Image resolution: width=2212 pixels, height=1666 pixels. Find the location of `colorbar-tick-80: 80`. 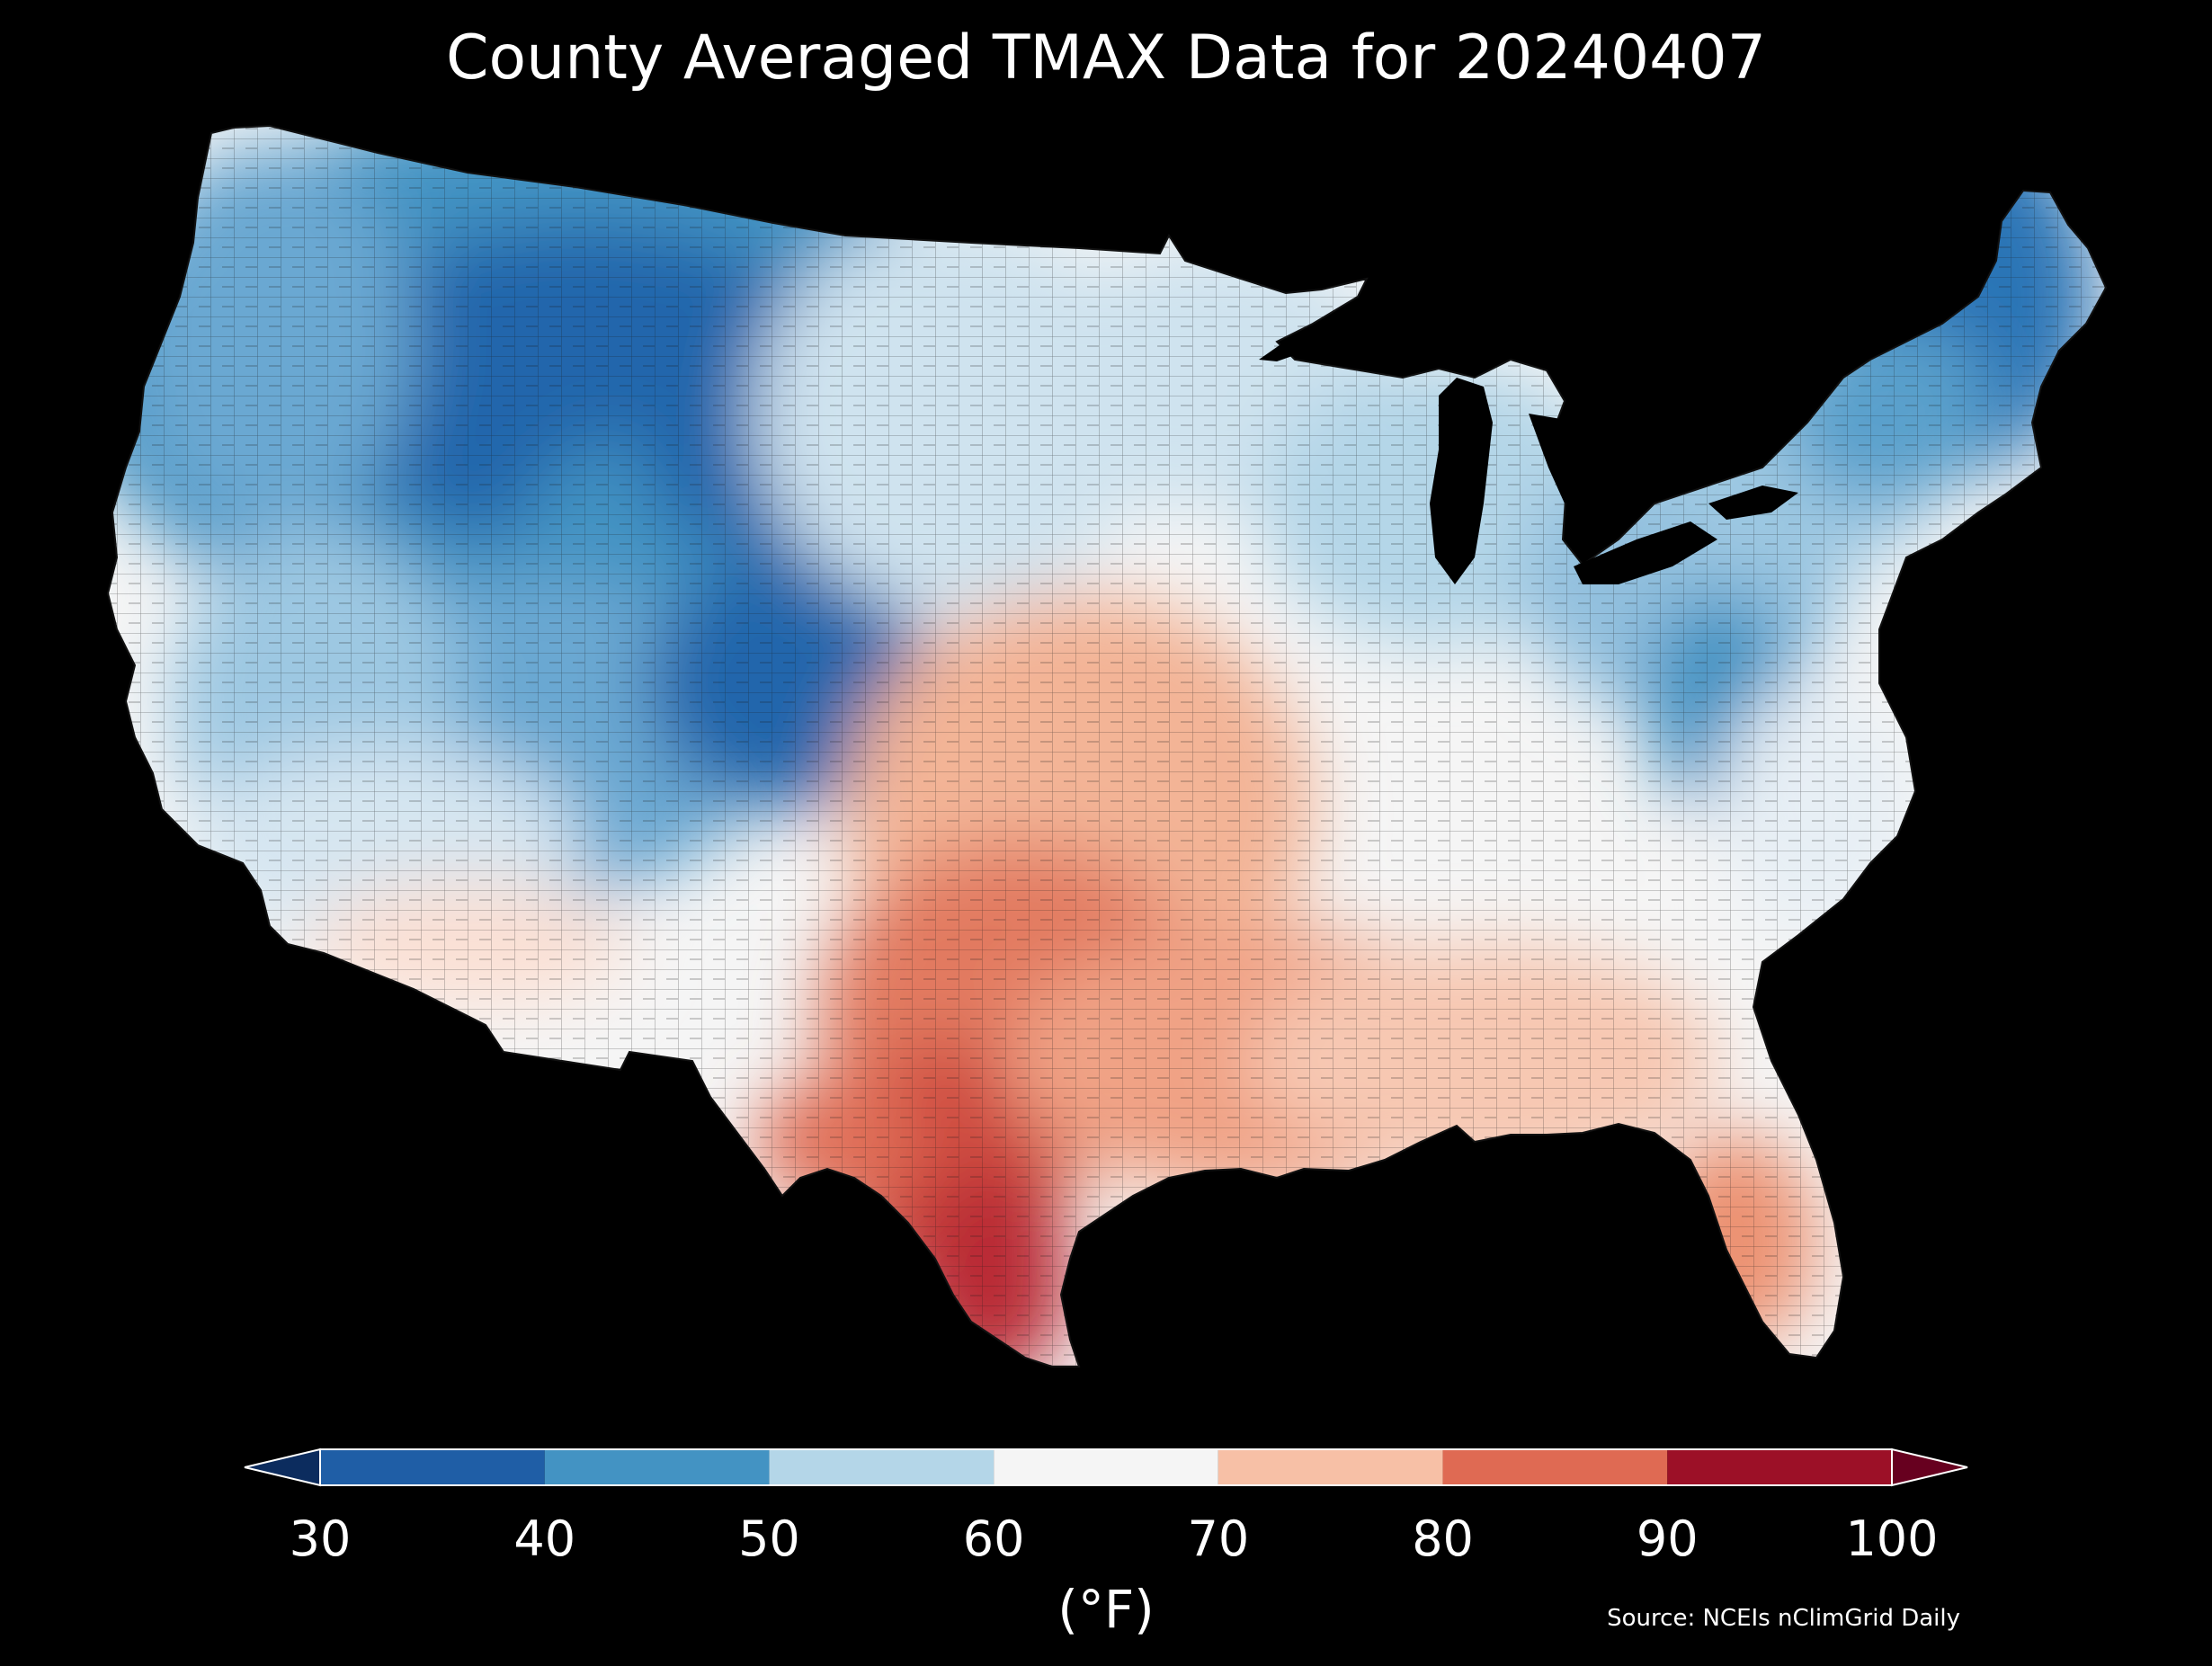

colorbar-tick-80: 80 is located at coordinates (1443, 1538).